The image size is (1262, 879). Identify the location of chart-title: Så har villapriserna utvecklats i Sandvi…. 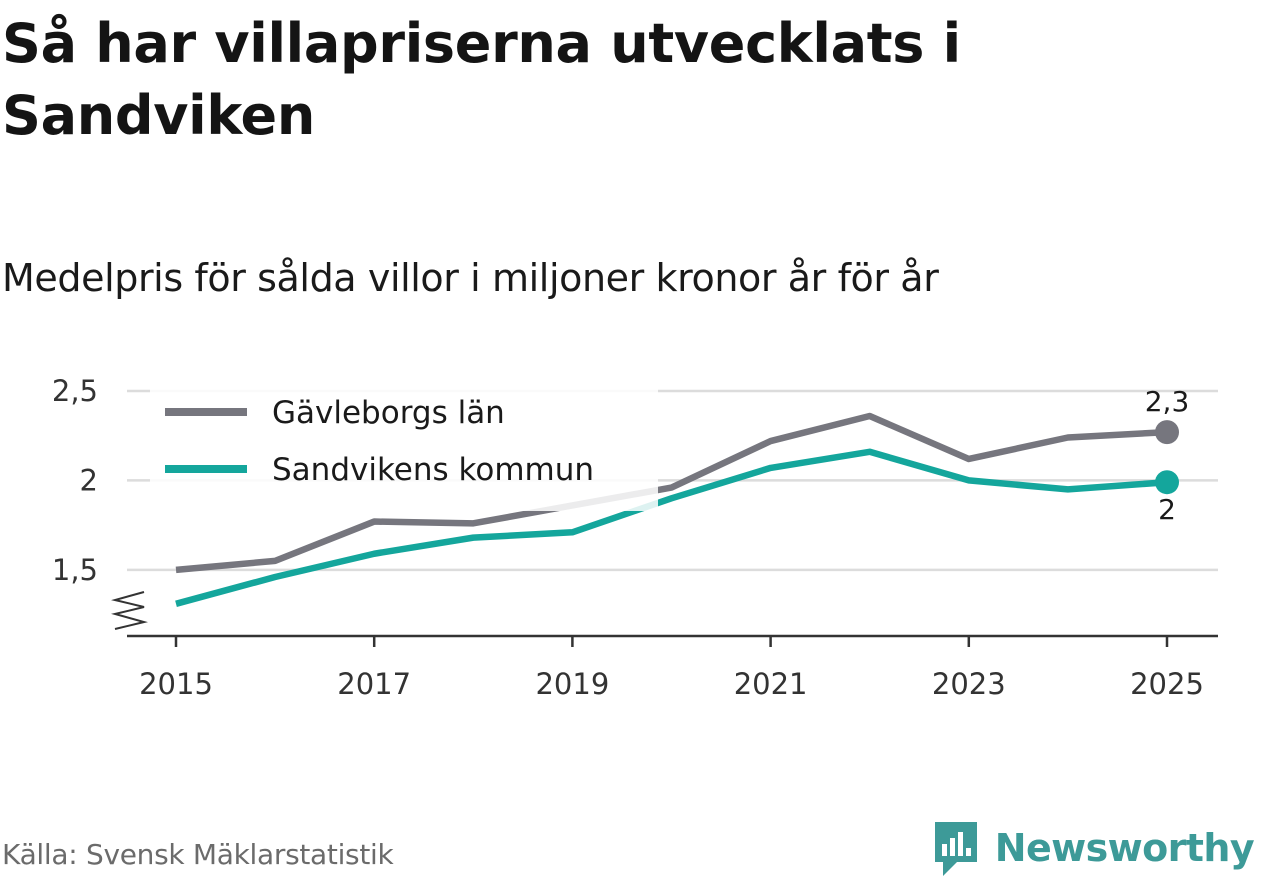
(481, 79).